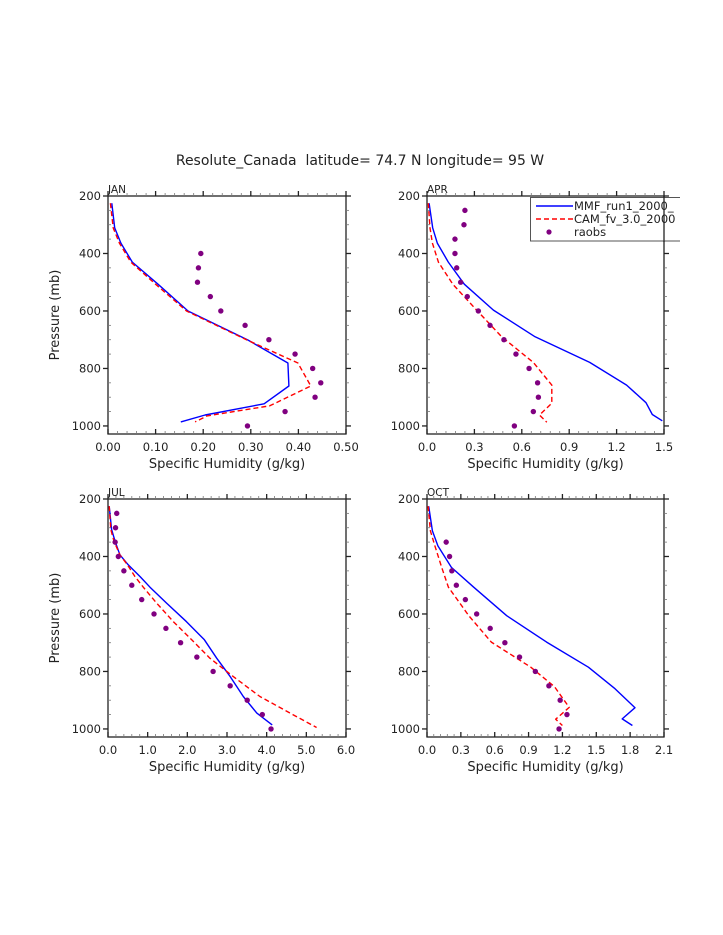 This screenshot has height=935, width=723. Describe the element at coordinates (148, 750) in the screenshot. I see `x-tick-label: 1.0` at that location.